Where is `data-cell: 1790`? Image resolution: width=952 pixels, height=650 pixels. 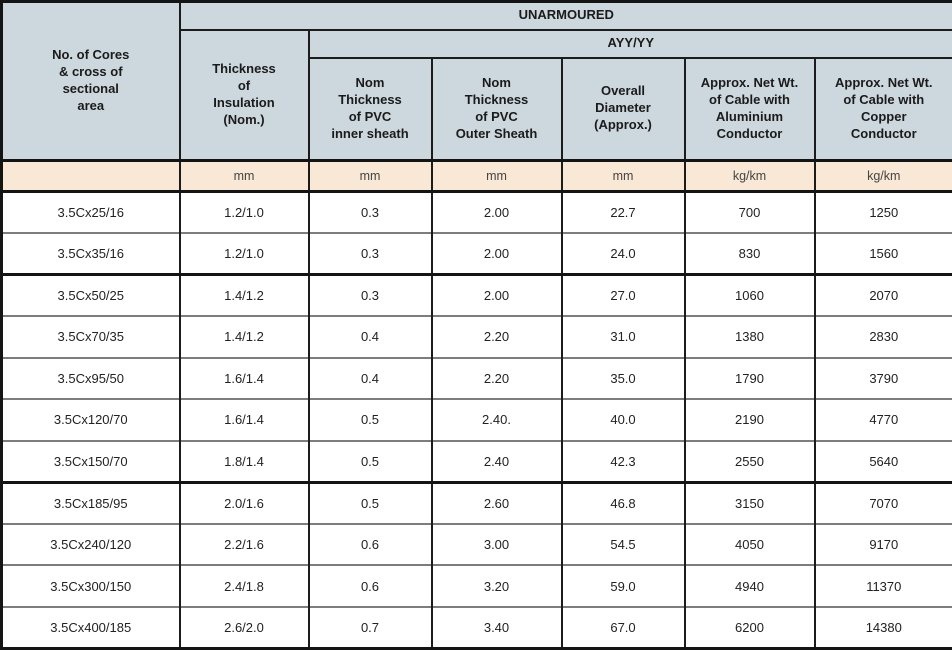
data-cell: 1790 is located at coordinates (749, 378).